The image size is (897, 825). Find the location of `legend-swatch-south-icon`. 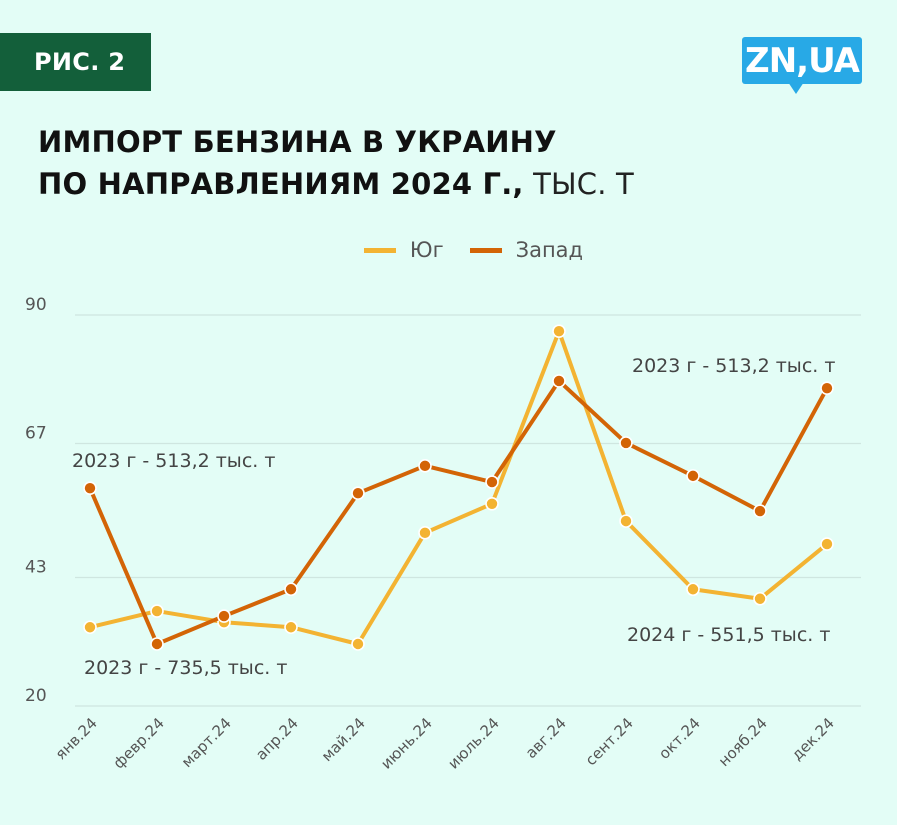

legend-swatch-south-icon is located at coordinates (379, 250).